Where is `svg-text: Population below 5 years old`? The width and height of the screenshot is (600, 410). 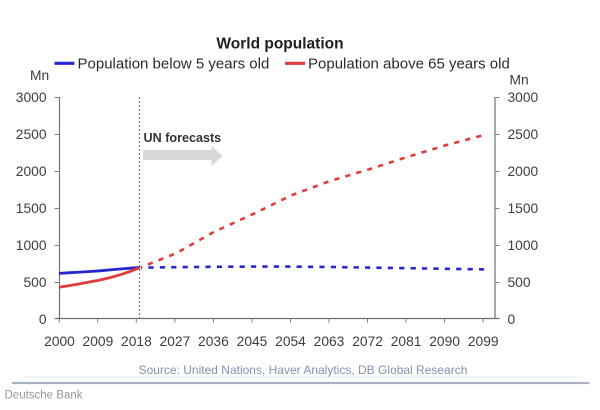
svg-text: Population below 5 years old is located at coordinates (174, 64).